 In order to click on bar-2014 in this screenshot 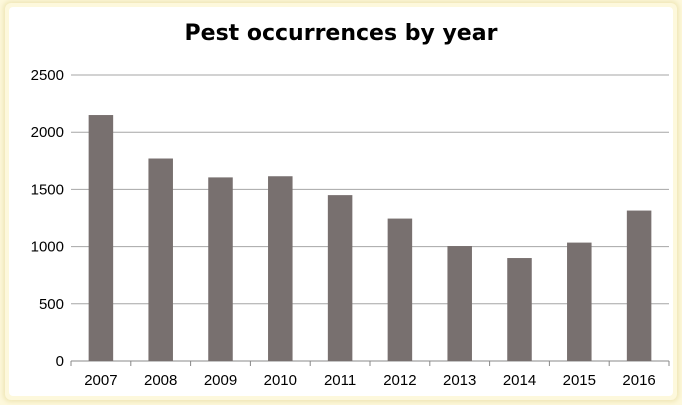, I will do `click(519, 309)`.